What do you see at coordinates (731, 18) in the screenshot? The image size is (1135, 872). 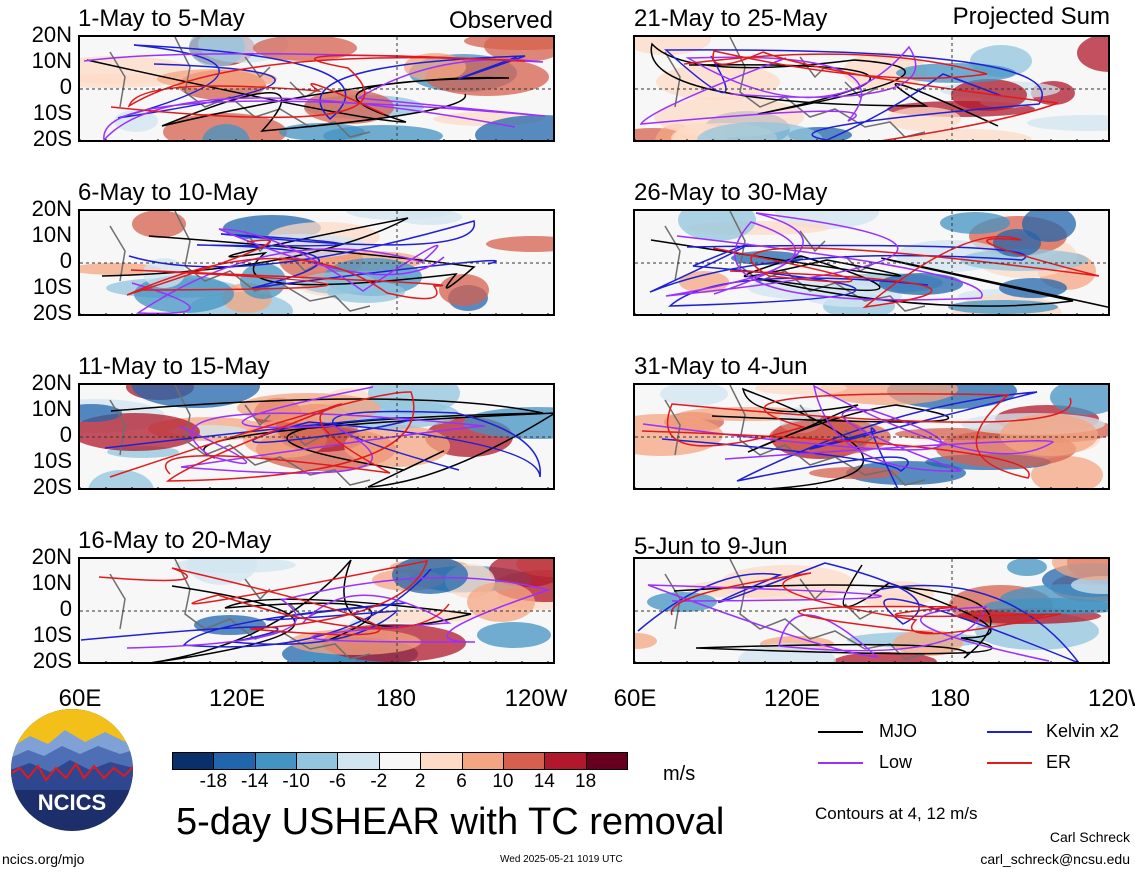 I see `panel-title: 21-May to 25-May` at bounding box center [731, 18].